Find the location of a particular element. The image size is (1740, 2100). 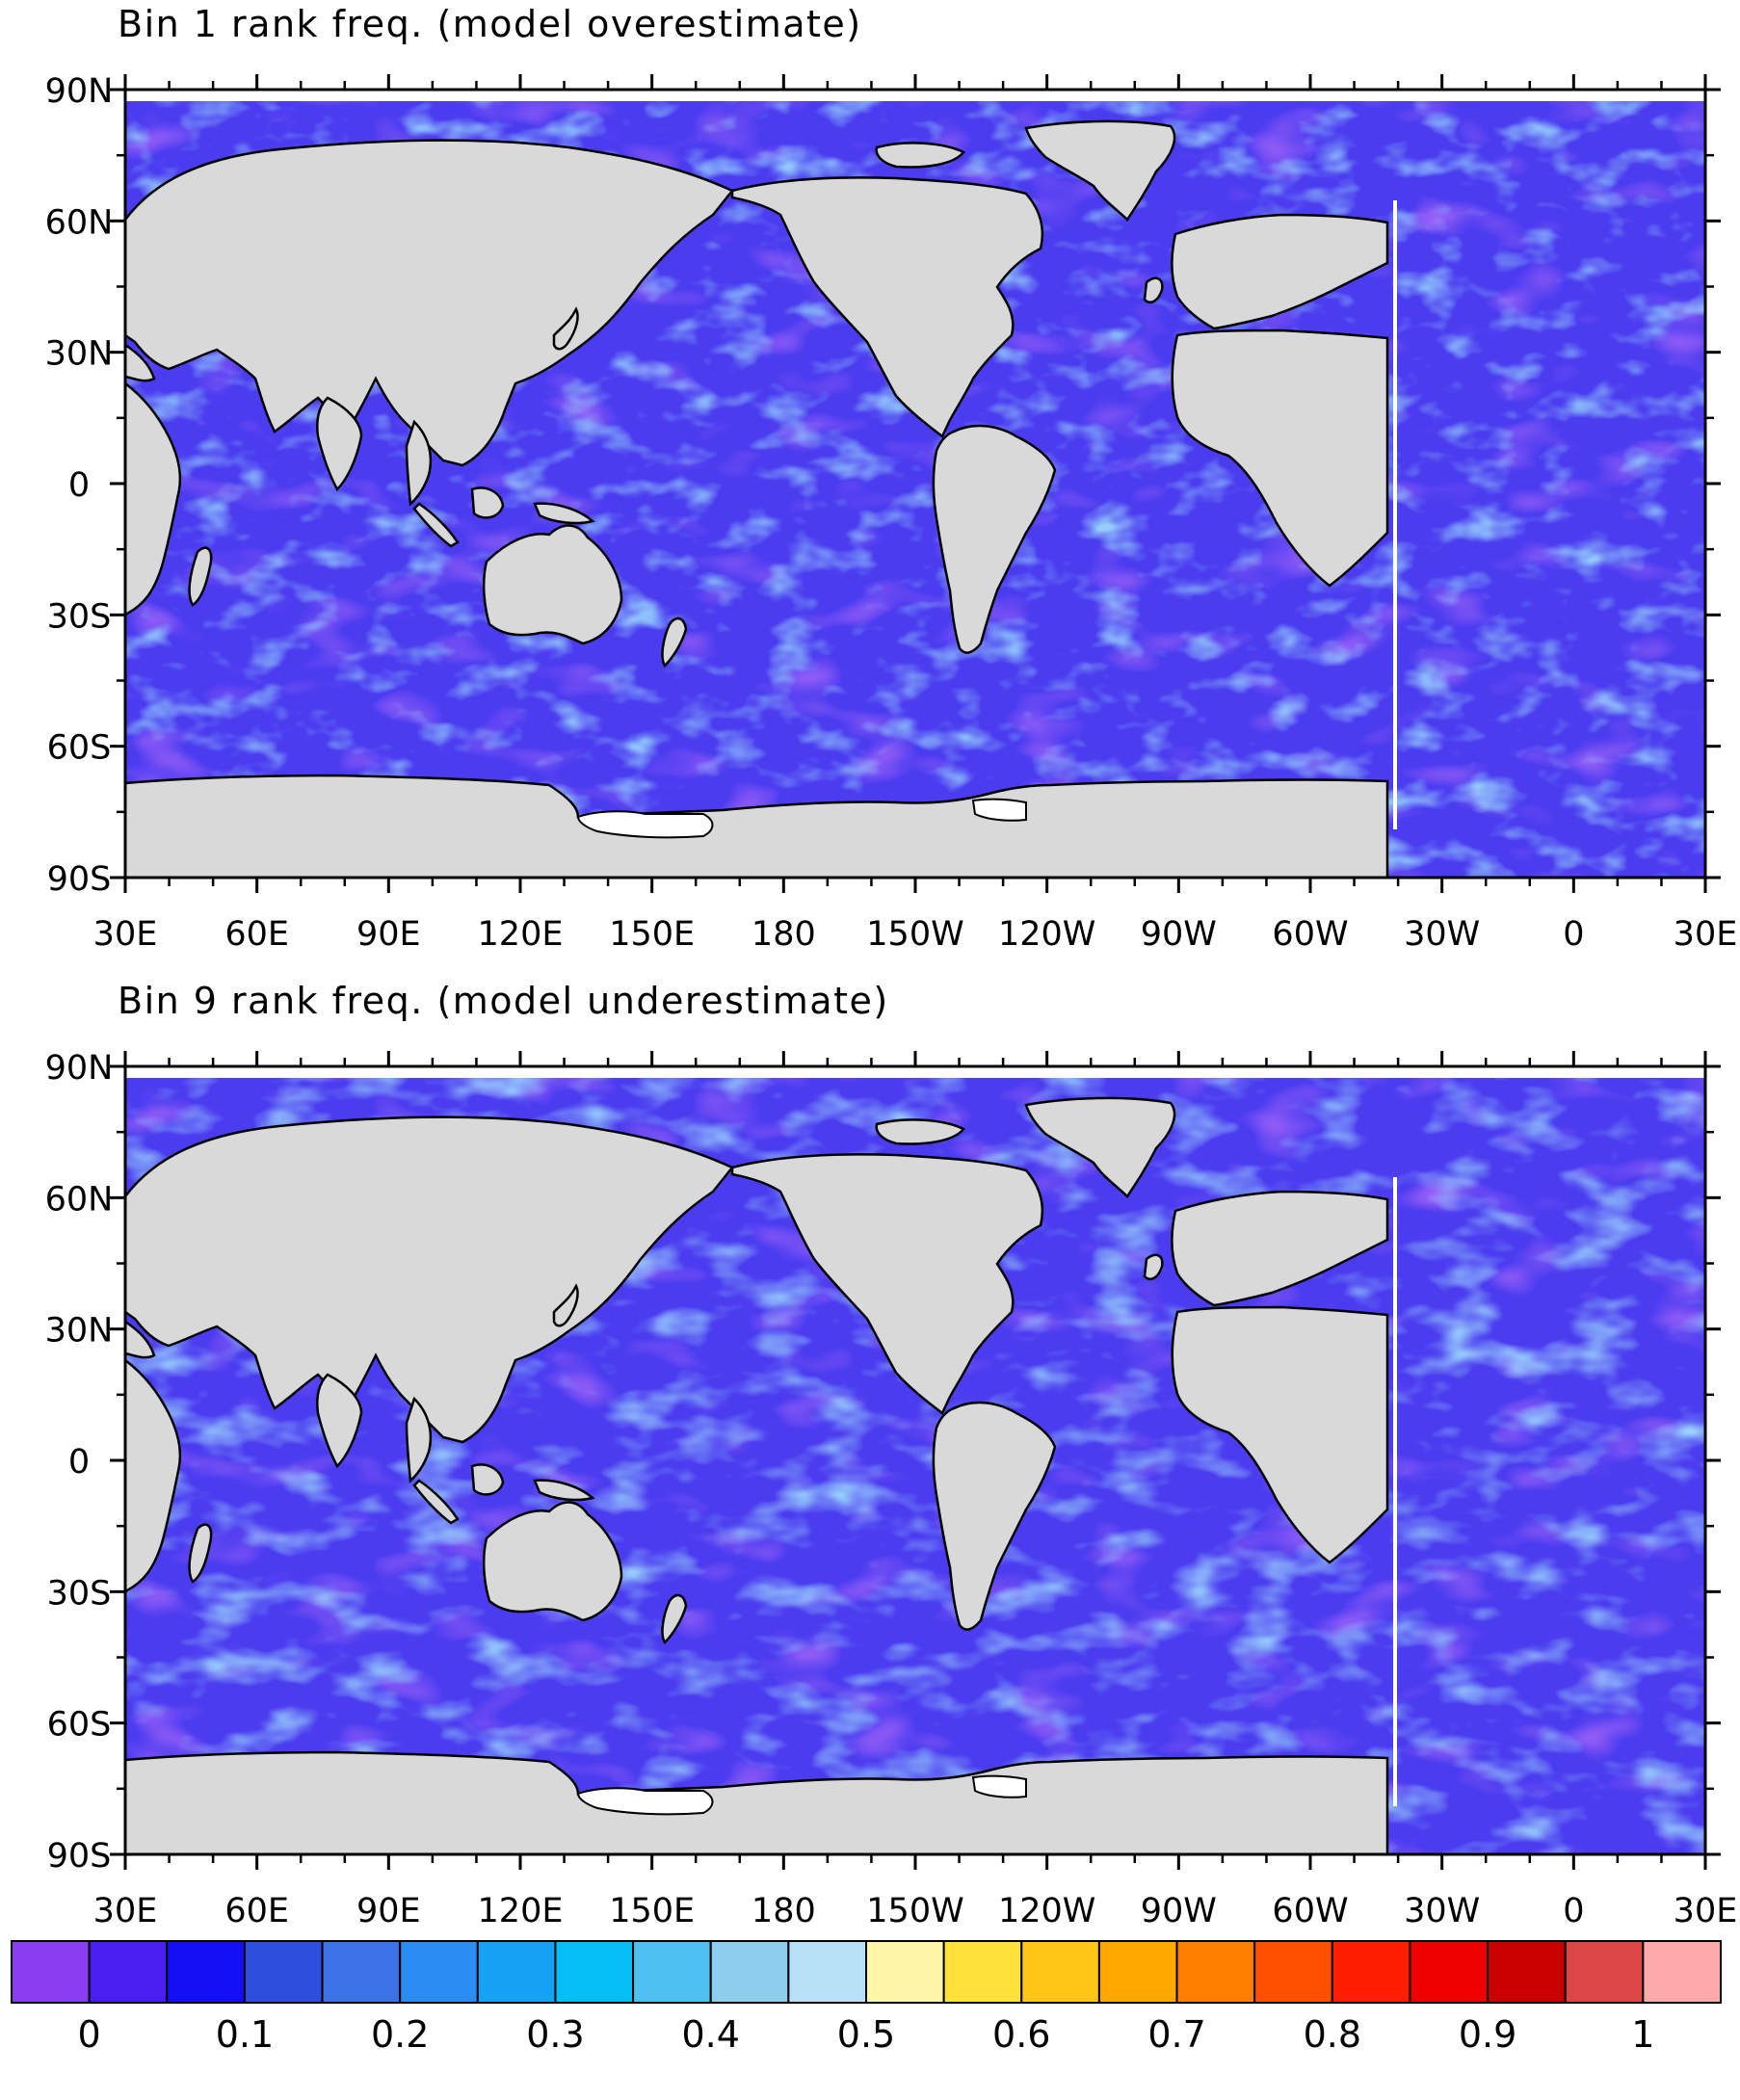

colorbar-tick-label: 0.6 is located at coordinates (1021, 2035).